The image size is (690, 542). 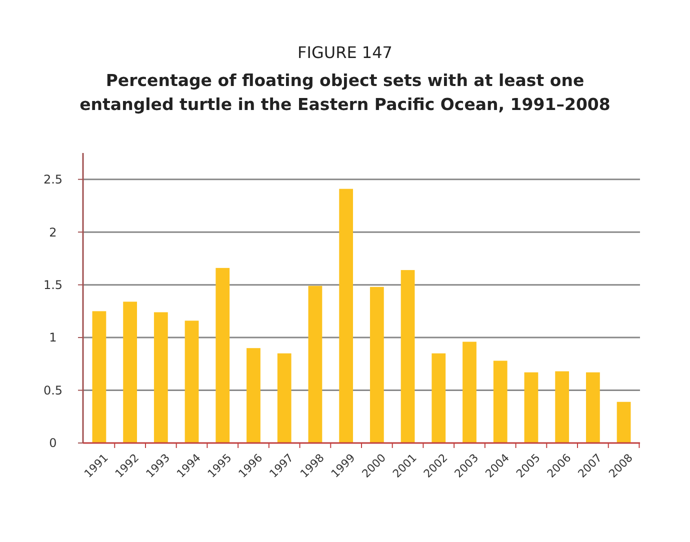 What do you see at coordinates (53, 179) in the screenshot?
I see `y-tick-label: 2.5` at bounding box center [53, 179].